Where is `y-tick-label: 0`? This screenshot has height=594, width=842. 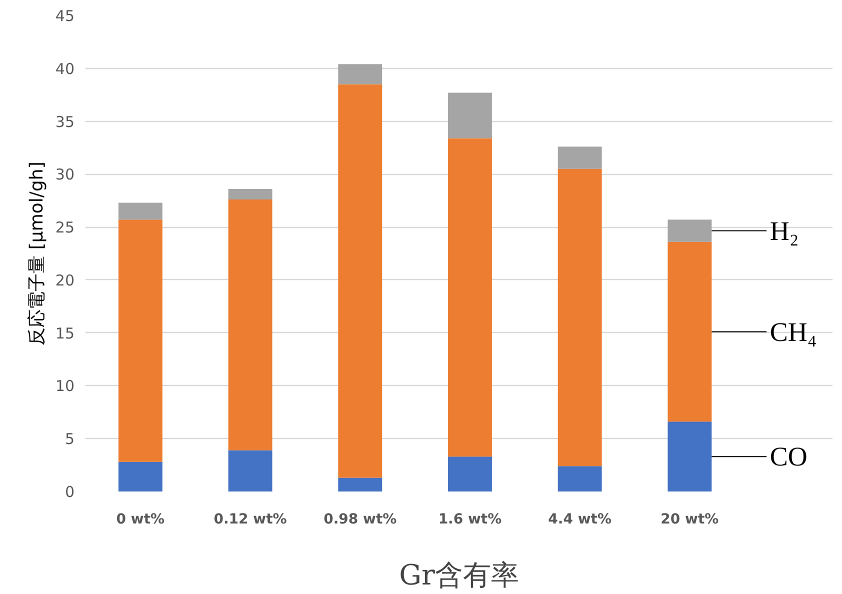 y-tick-label: 0 is located at coordinates (69, 492).